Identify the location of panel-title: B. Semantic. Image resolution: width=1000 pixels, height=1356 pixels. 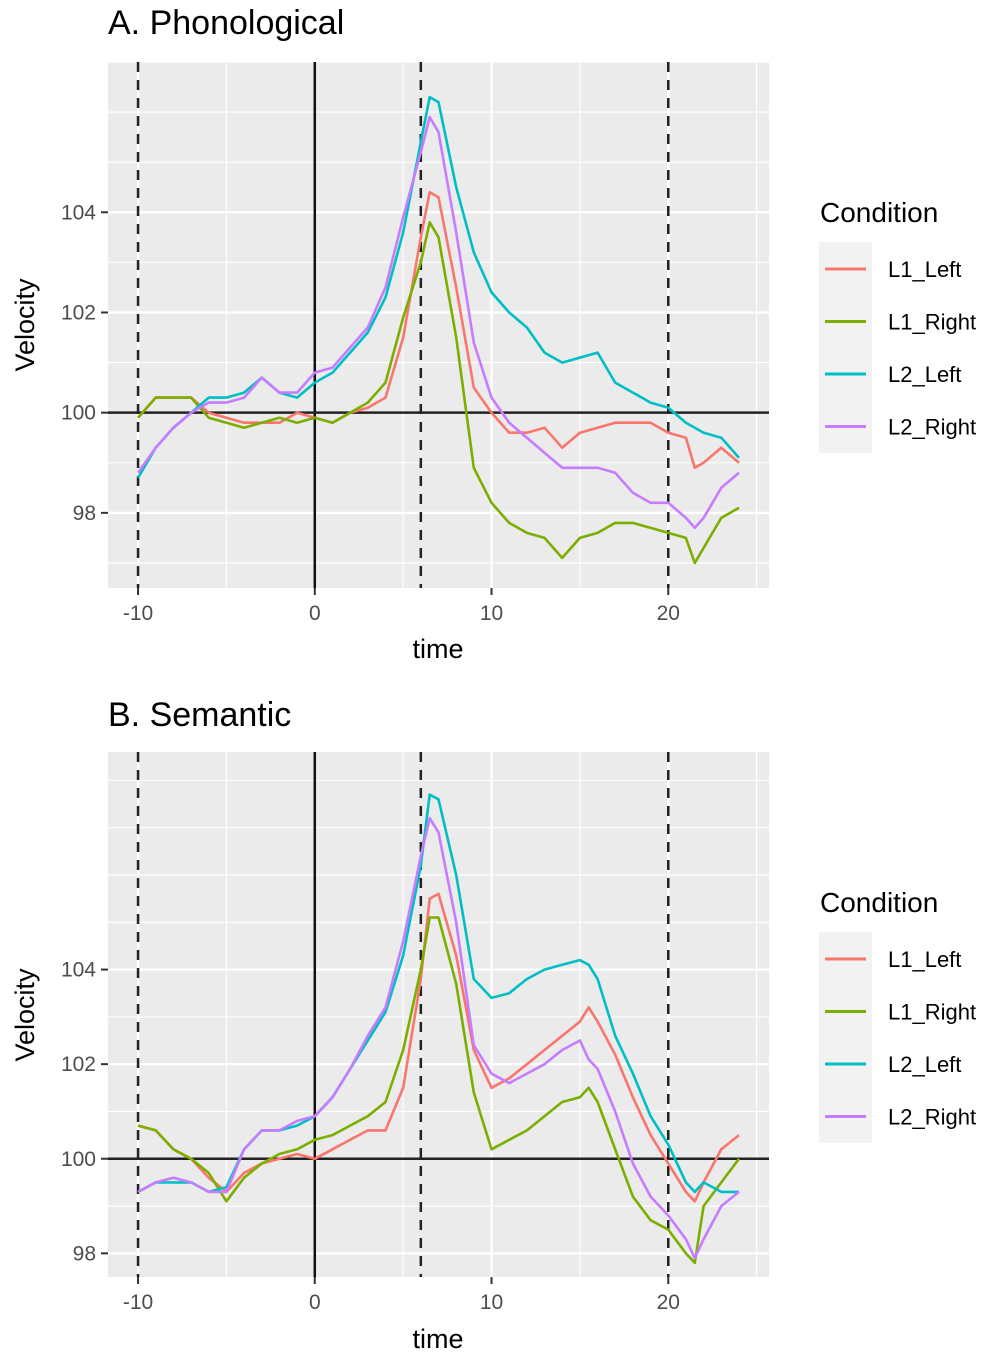
(199, 715).